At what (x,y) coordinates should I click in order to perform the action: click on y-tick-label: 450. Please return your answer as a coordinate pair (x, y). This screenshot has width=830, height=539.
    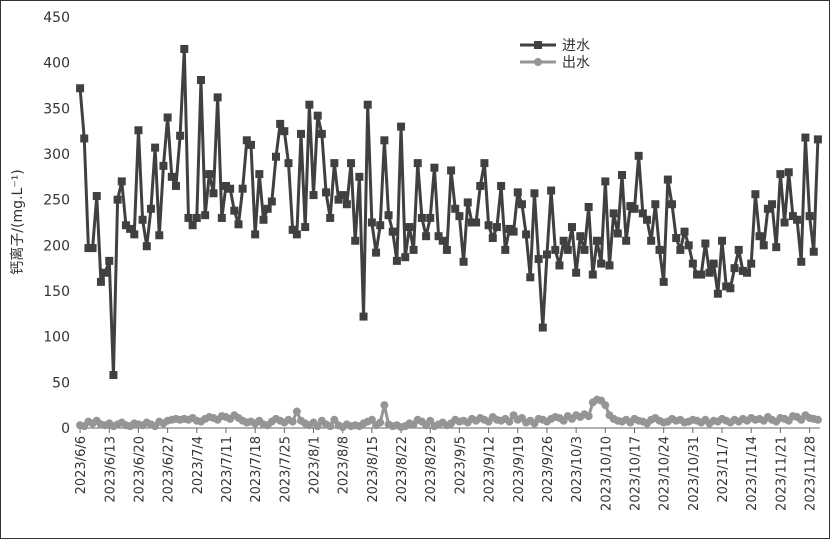
    Looking at the image, I should click on (56, 18).